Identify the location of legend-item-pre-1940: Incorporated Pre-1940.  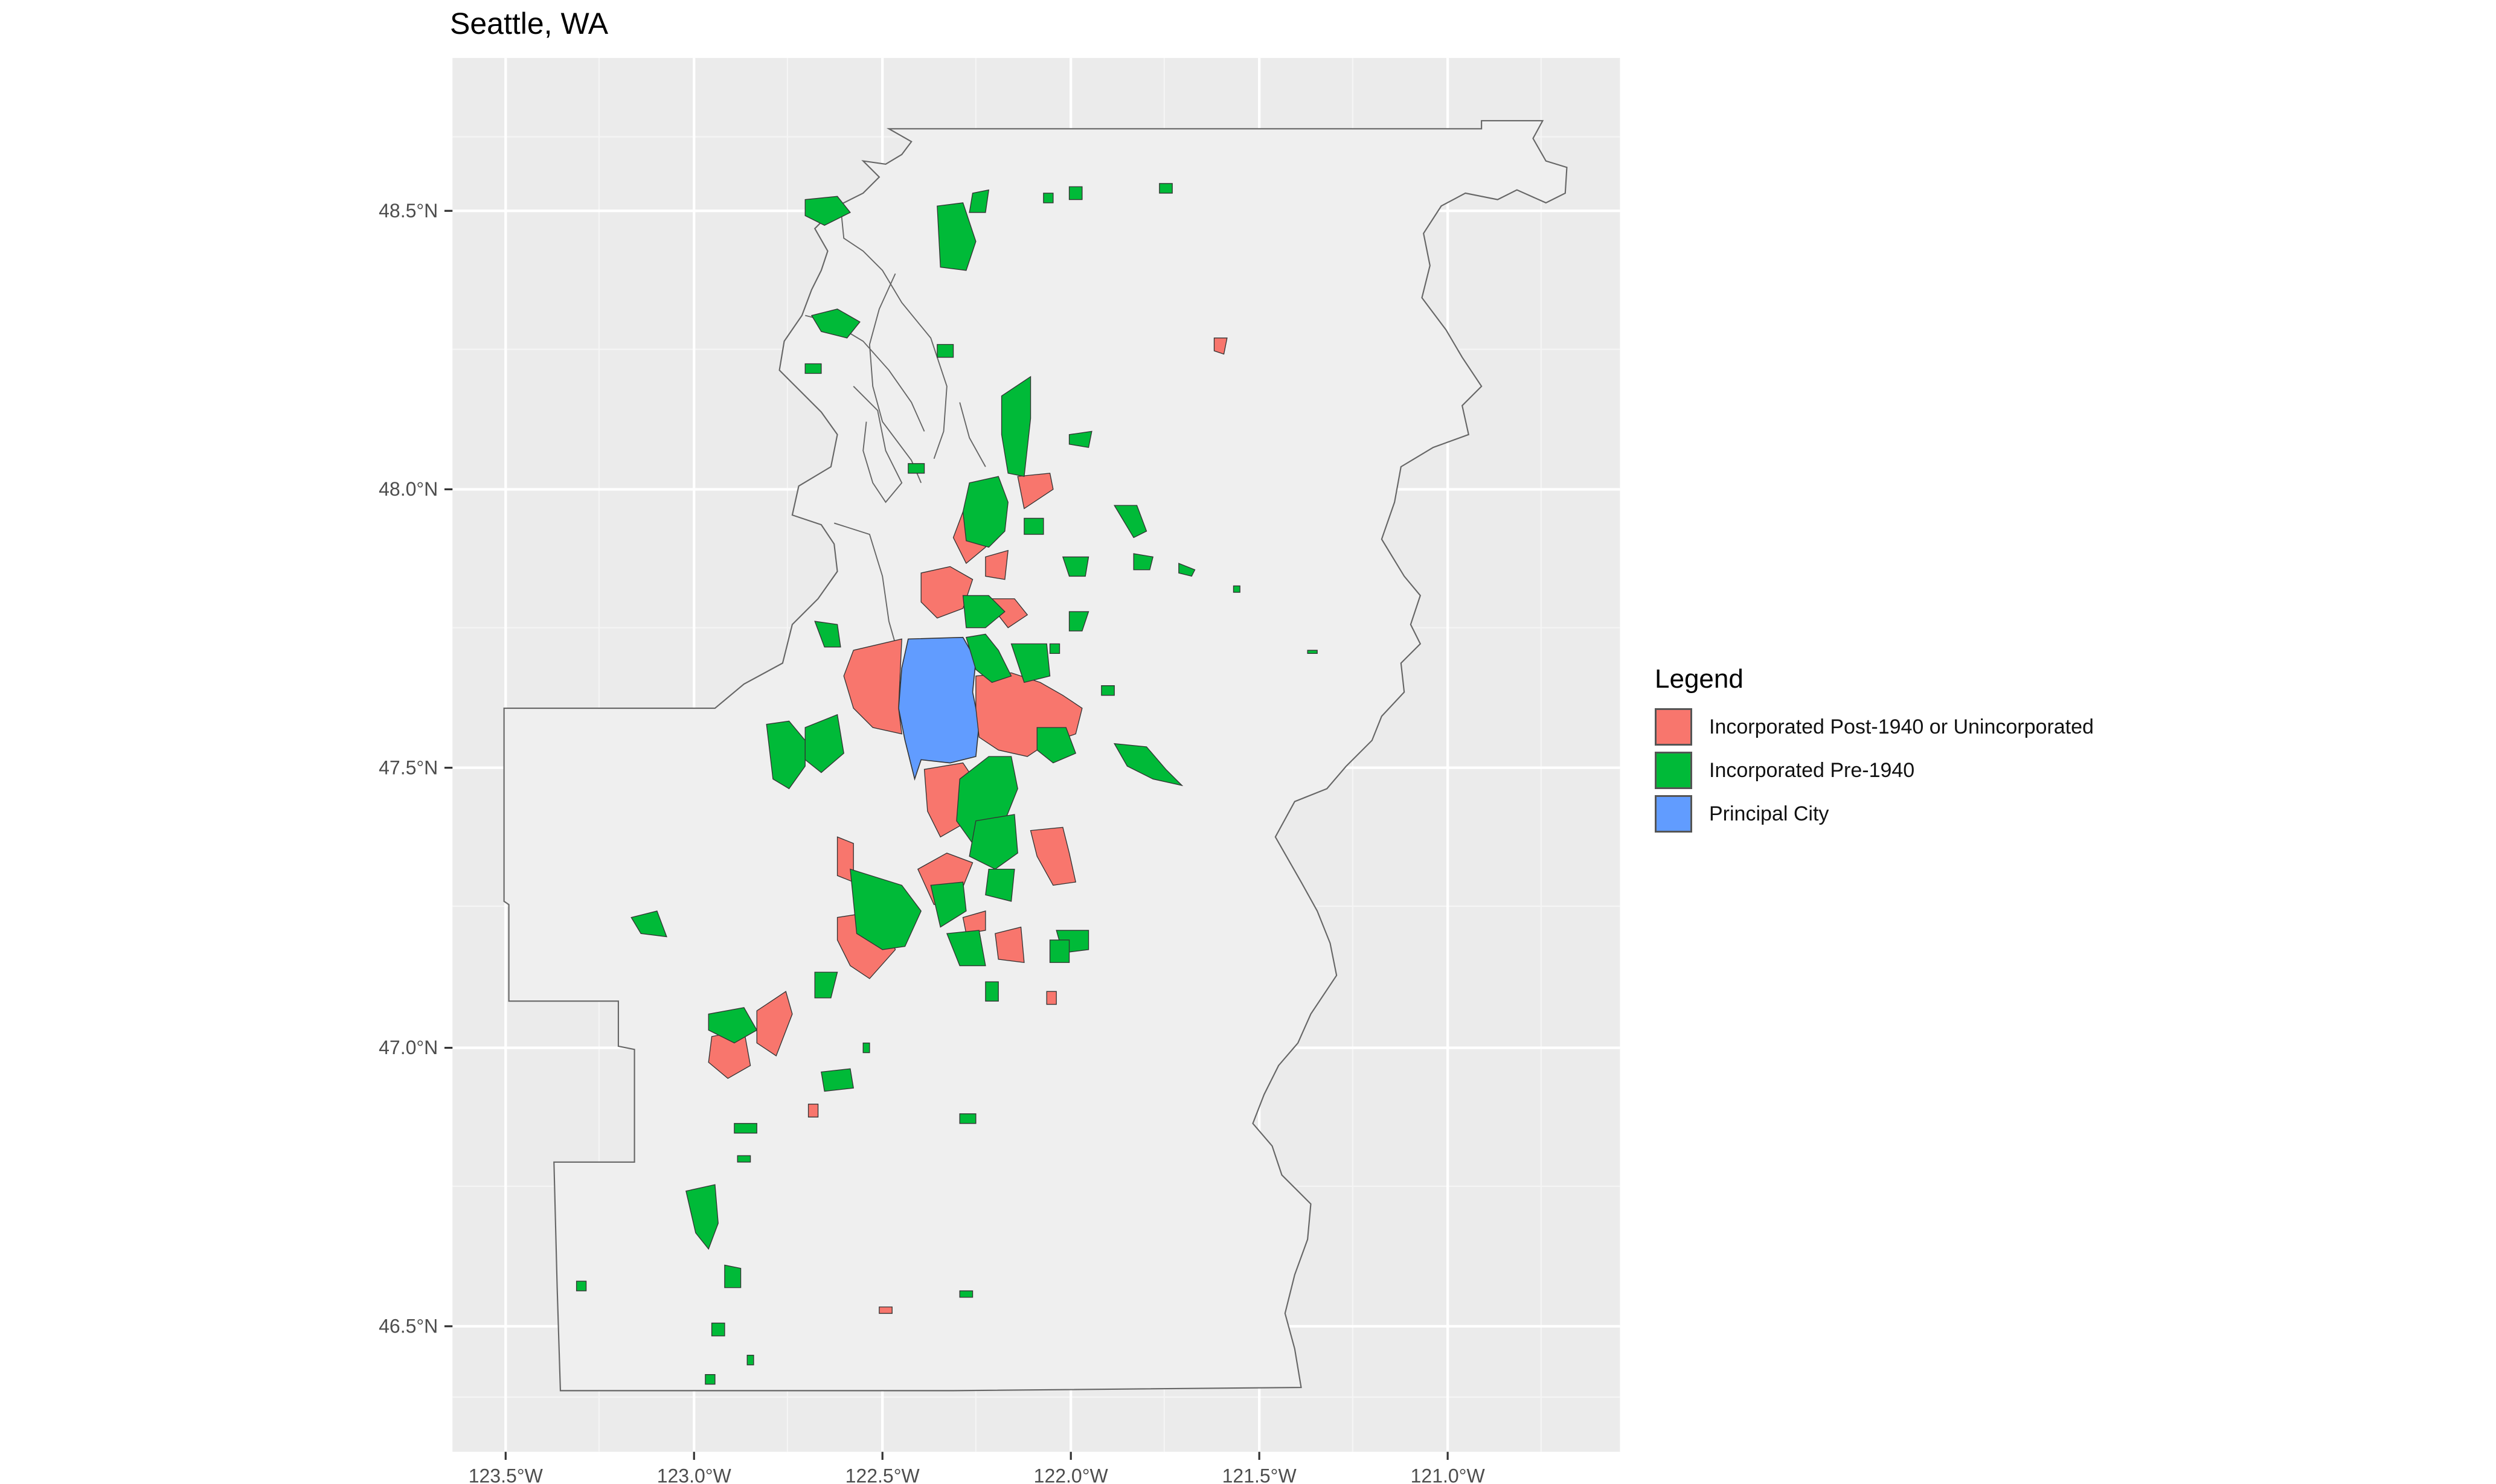
(1874, 771).